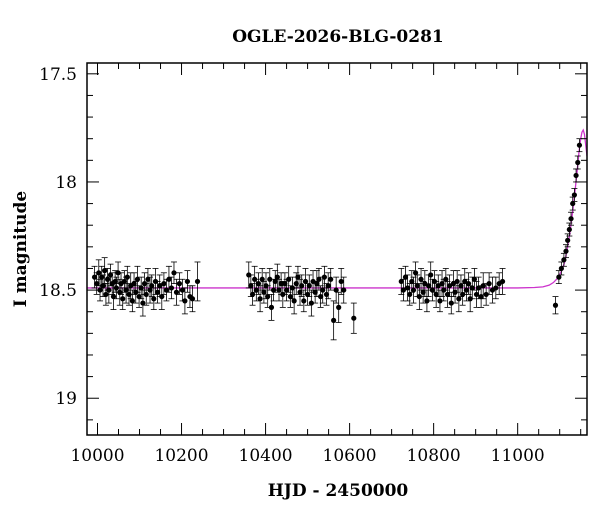 The image size is (600, 512). What do you see at coordinates (338, 37) in the screenshot?
I see `chart-title: OGLE-2026-BLG-0281` at bounding box center [338, 37].